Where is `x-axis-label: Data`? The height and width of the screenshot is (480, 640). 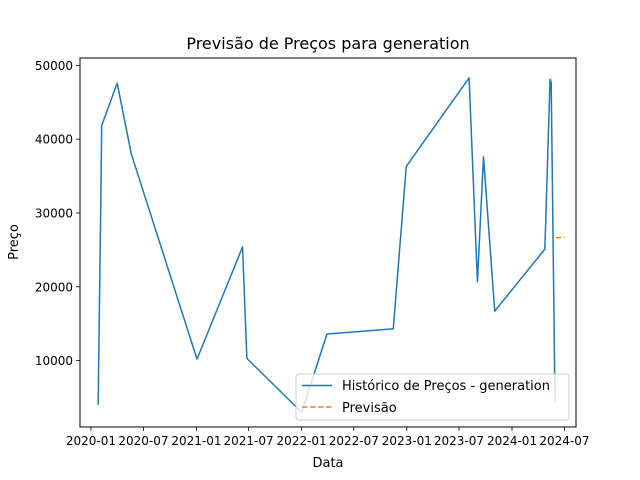
x-axis-label: Data is located at coordinates (327, 463).